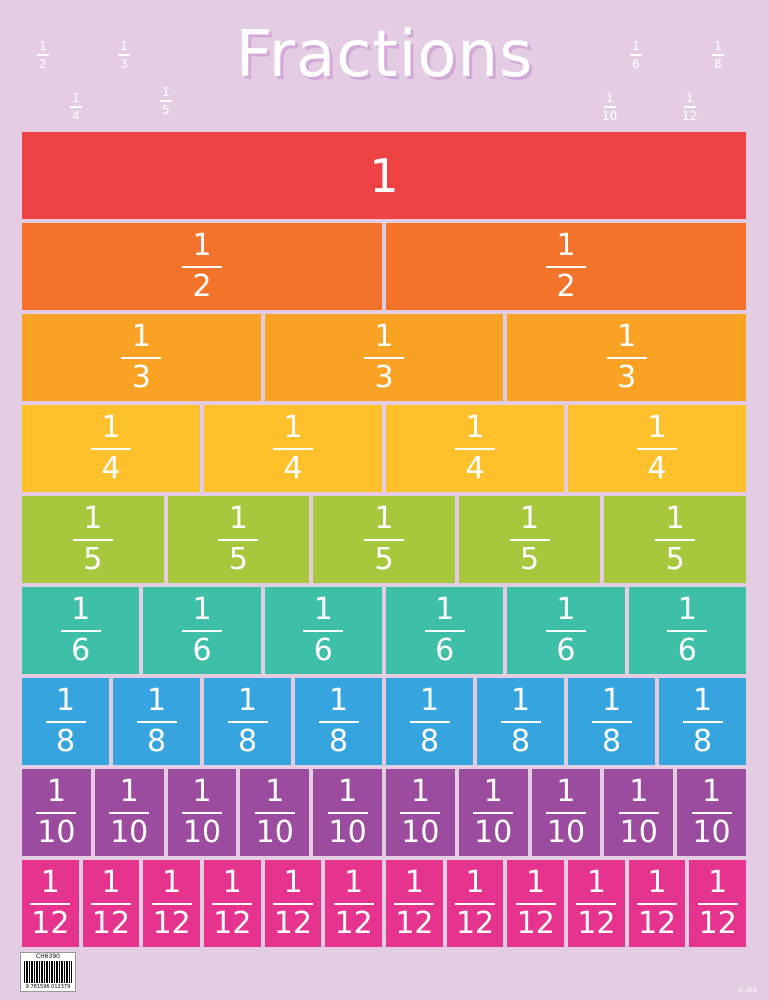 This screenshot has width=769, height=1000. Describe the element at coordinates (384, 812) in the screenshot. I see `fraction-row: 1 10 1 10 1 10 1 10 1 10 1 10 1 10 1 10 1 10 1 10` at that location.